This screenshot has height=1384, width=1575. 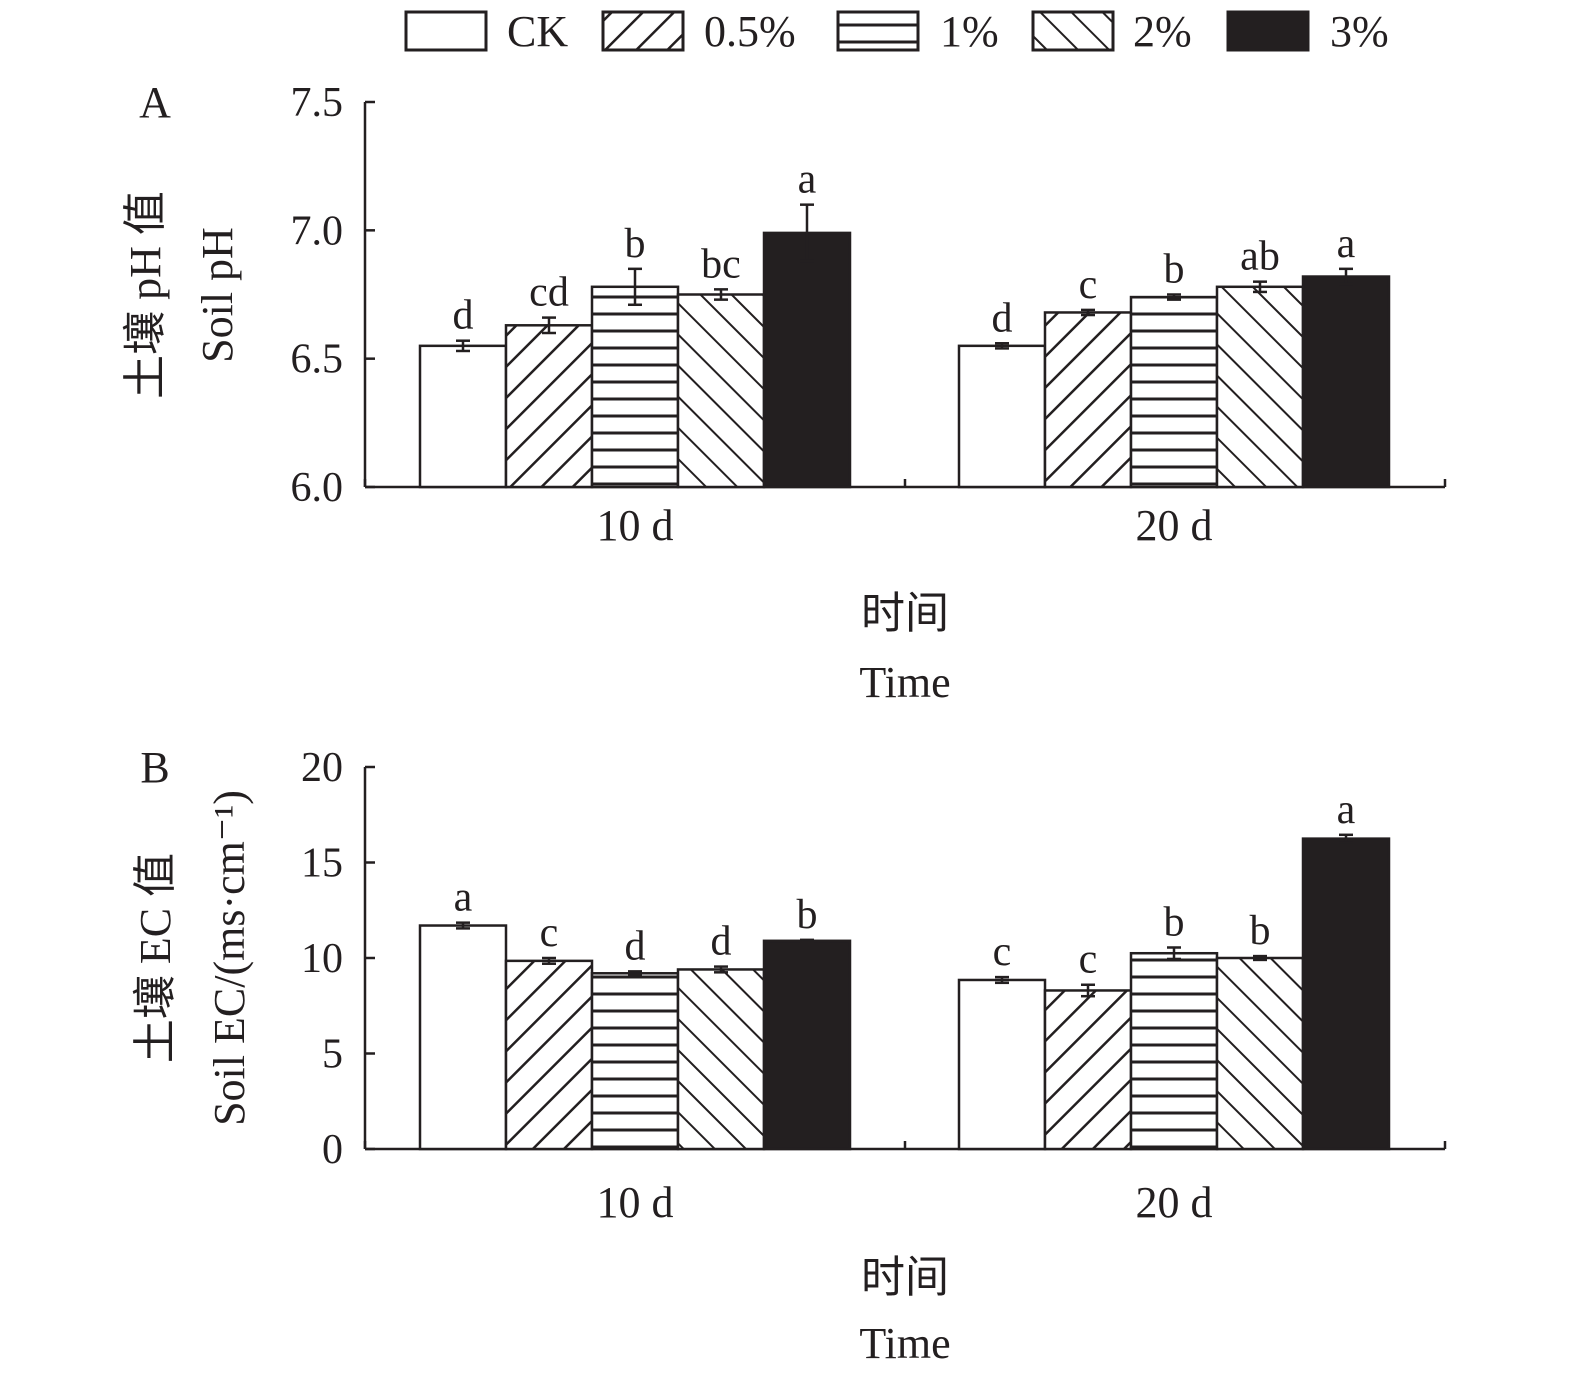 What do you see at coordinates (969, 31) in the screenshot?
I see `legend-label: 1%` at bounding box center [969, 31].